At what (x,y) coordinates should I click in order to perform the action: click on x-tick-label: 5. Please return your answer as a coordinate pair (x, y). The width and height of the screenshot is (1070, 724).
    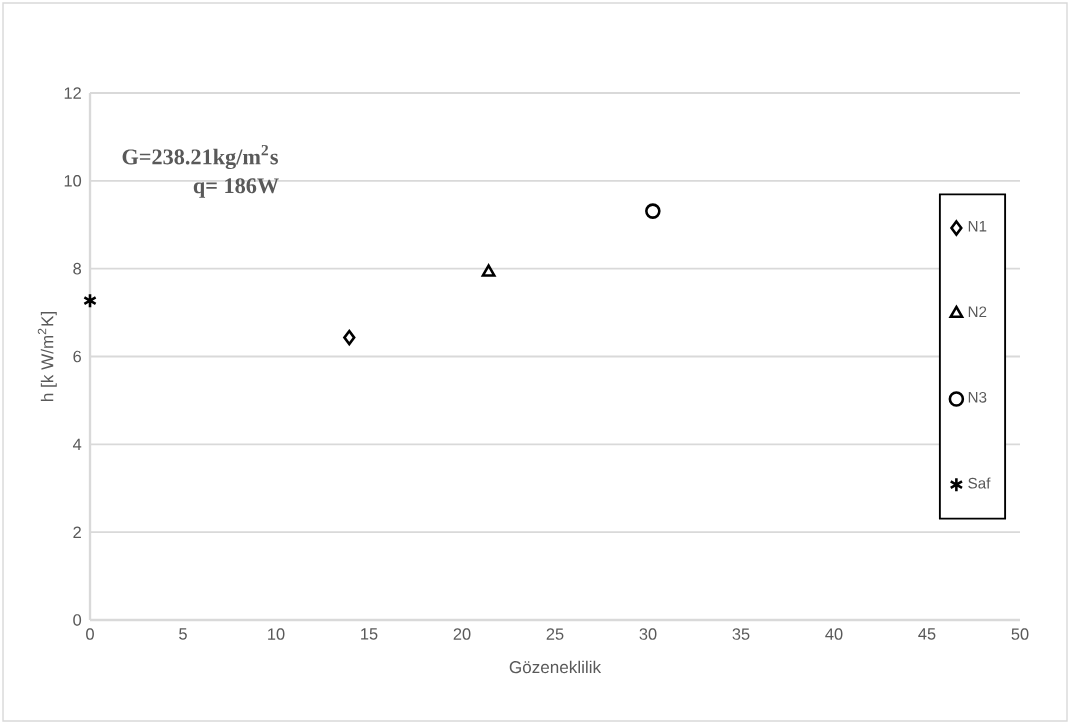
    Looking at the image, I should click on (183, 634).